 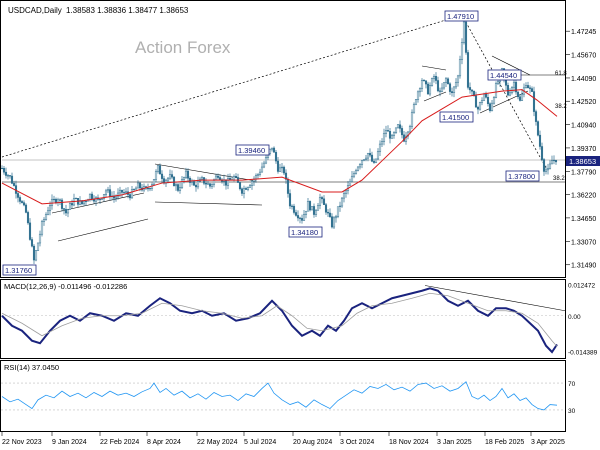 What do you see at coordinates (127, 10) in the screenshot?
I see `ohlc-label: 1.38583 1.38836 1.38477 1.38653` at bounding box center [127, 10].